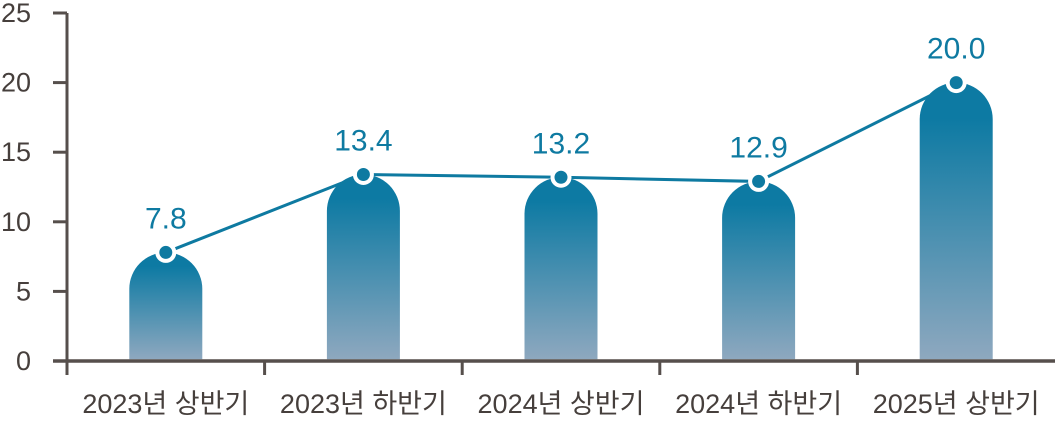 The height and width of the screenshot is (424, 1055). I want to click on data-label: 7.8, so click(166, 218).